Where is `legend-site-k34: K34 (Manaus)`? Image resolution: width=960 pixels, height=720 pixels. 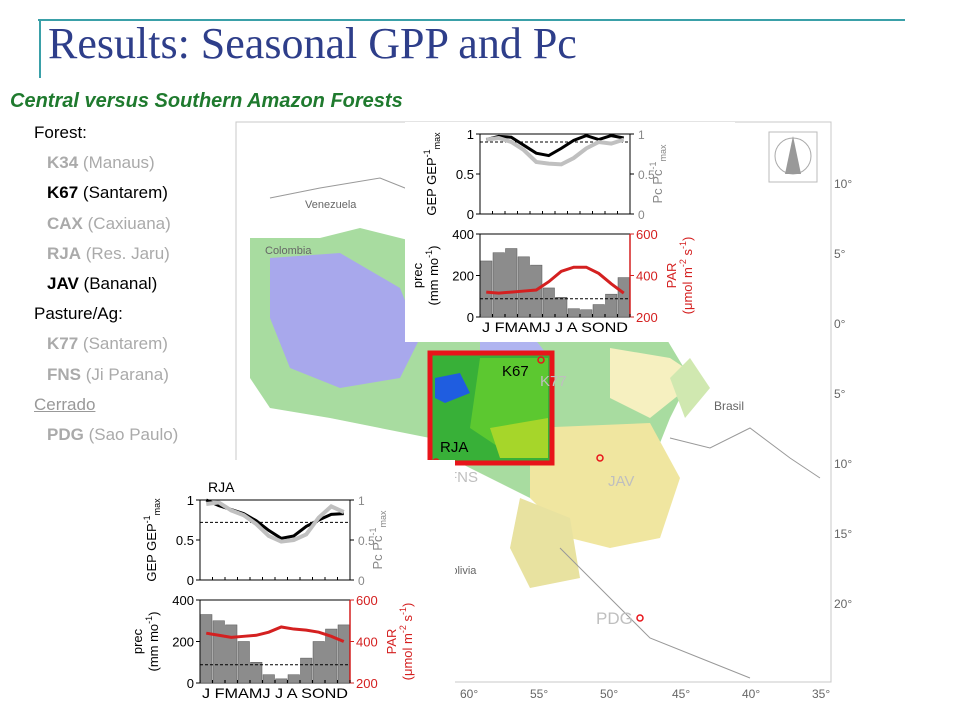
legend-site-k34: K34 (Manaus) is located at coordinates (144, 163).